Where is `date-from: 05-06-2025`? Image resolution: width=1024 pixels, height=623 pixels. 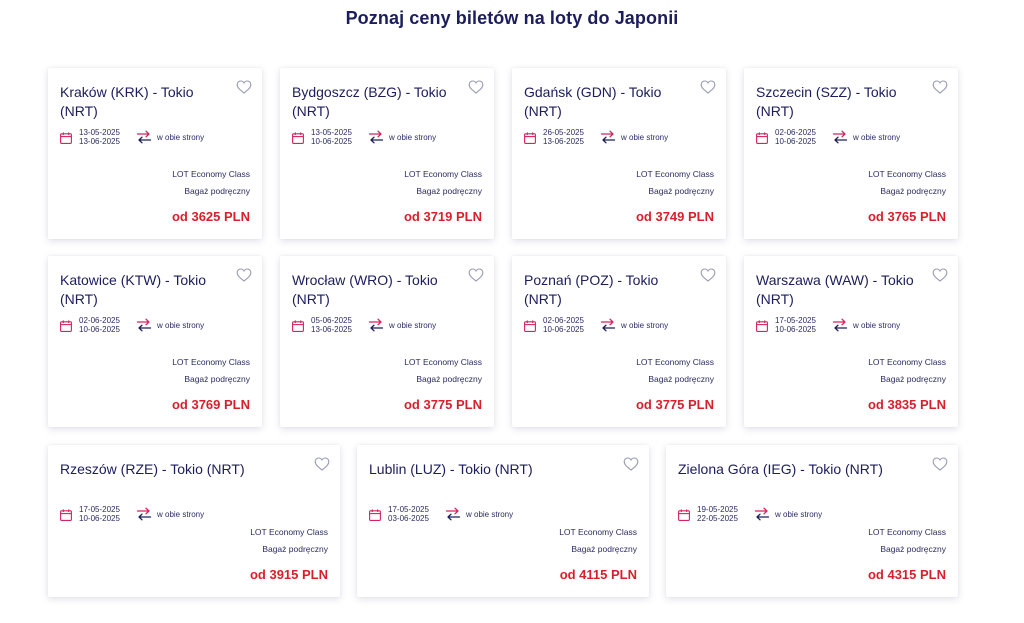
date-from: 05-06-2025 is located at coordinates (331, 320).